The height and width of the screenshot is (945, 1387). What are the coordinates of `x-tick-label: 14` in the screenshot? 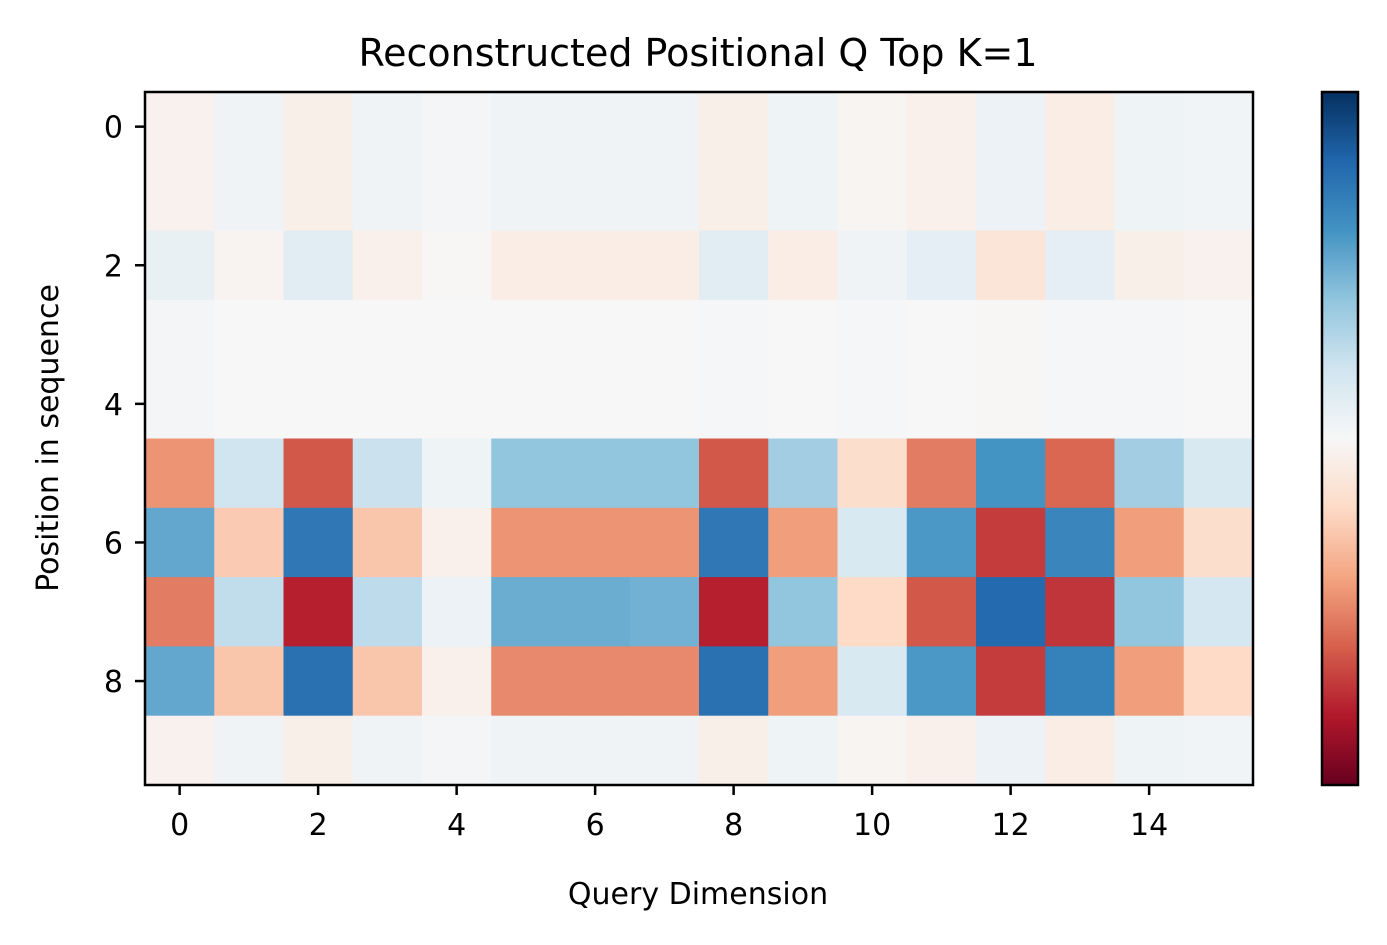 It's located at (1149, 825).